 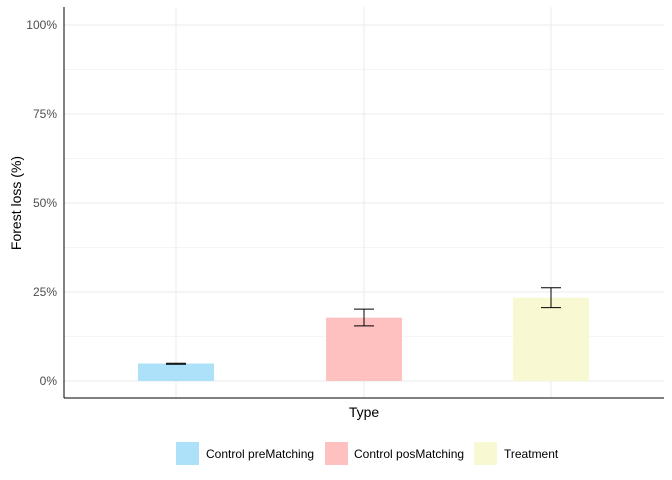 I want to click on y-tick-label: 50%, so click(x=45, y=203).